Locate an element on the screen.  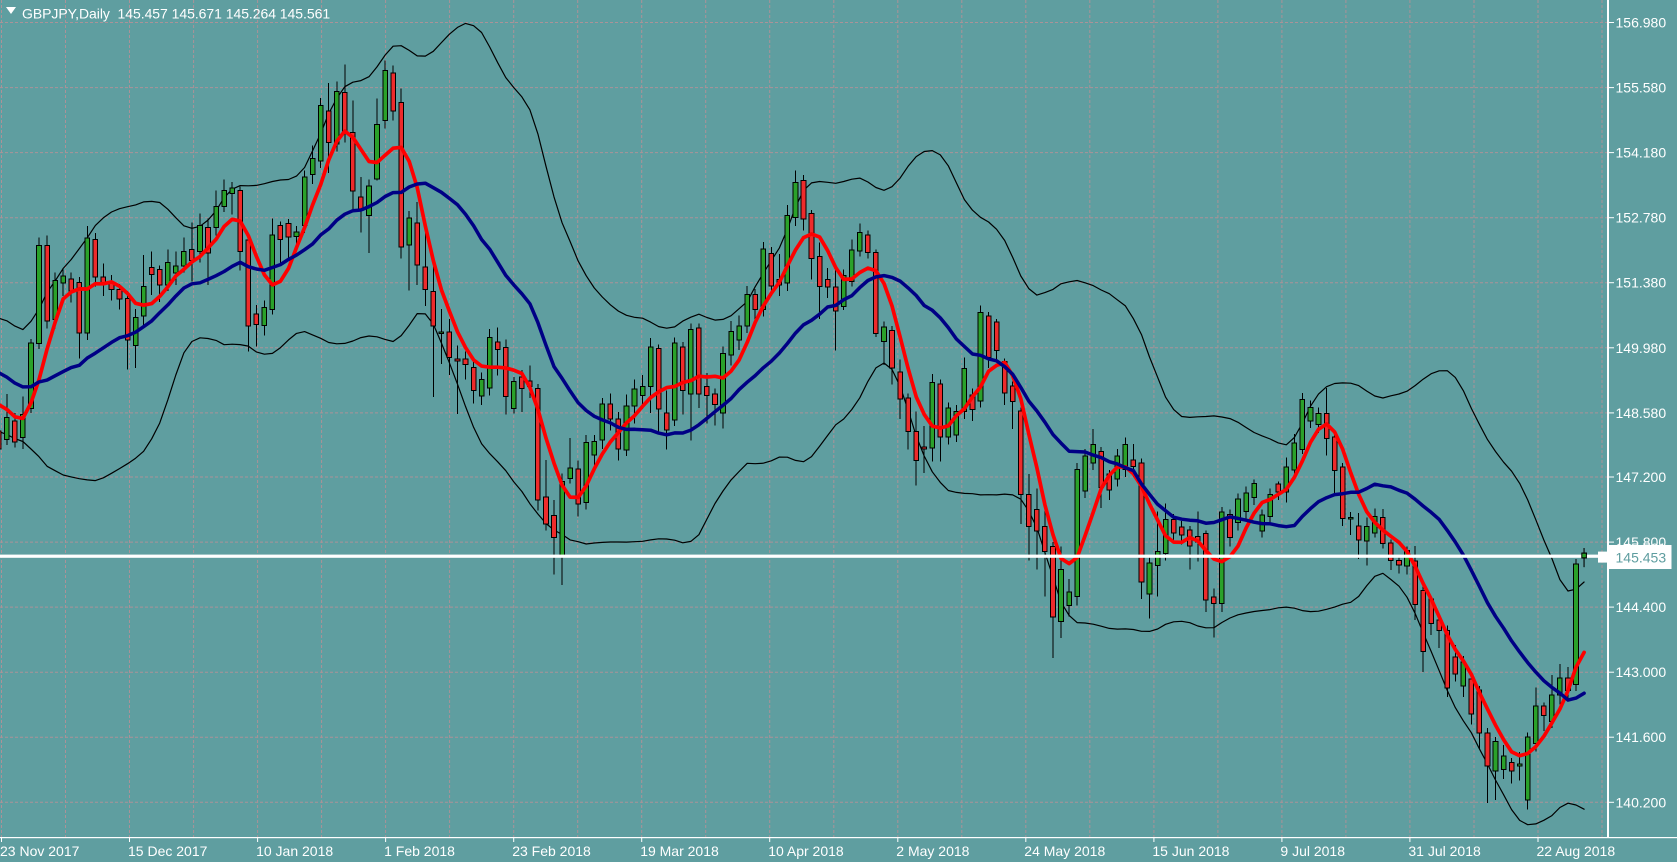
svg-text: 23 Nov 2017 is located at coordinates (40, 851).